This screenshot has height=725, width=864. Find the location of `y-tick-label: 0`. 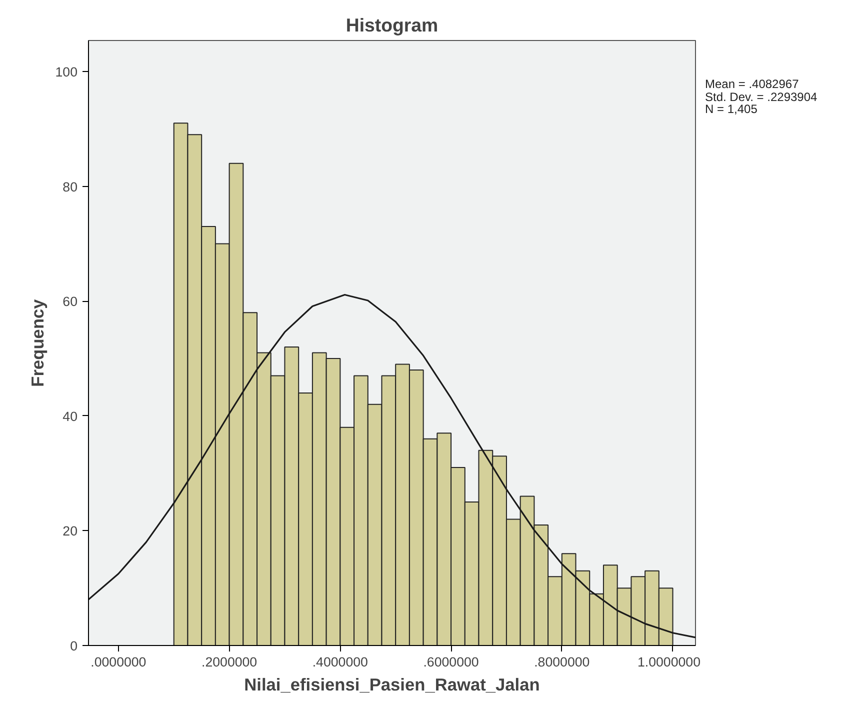

y-tick-label: 0 is located at coordinates (74, 646).